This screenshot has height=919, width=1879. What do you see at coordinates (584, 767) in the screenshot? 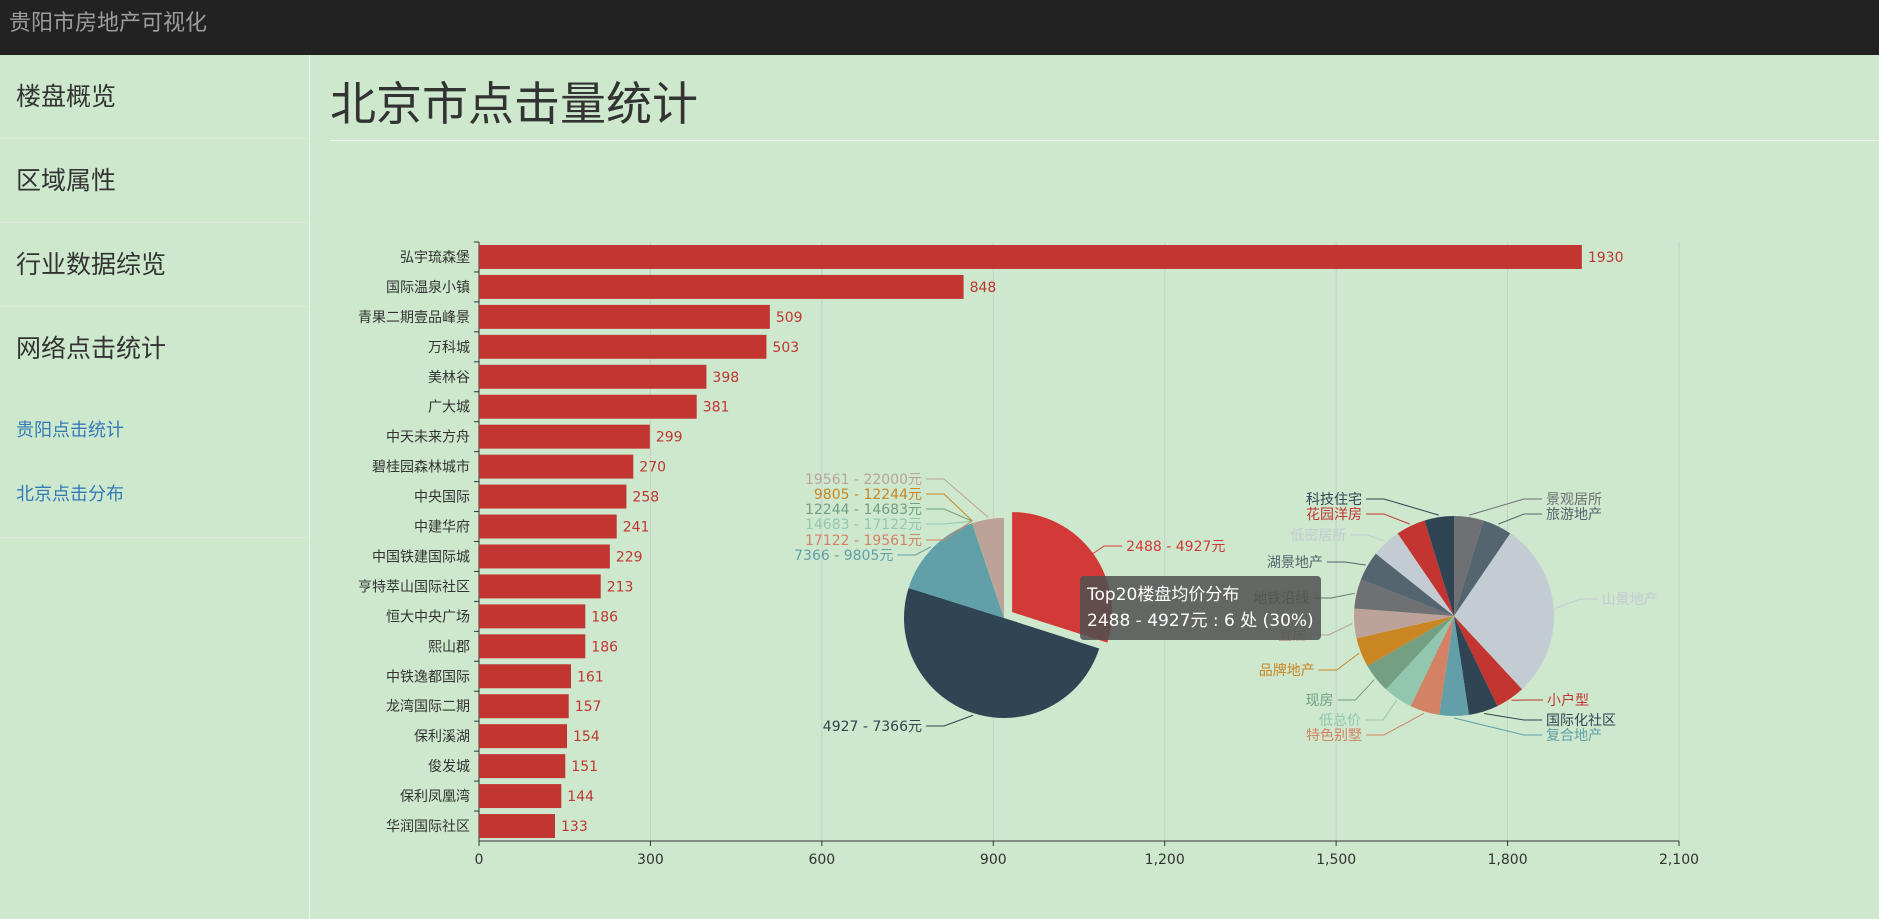
I see `bar-value-label: 151` at bounding box center [584, 767].